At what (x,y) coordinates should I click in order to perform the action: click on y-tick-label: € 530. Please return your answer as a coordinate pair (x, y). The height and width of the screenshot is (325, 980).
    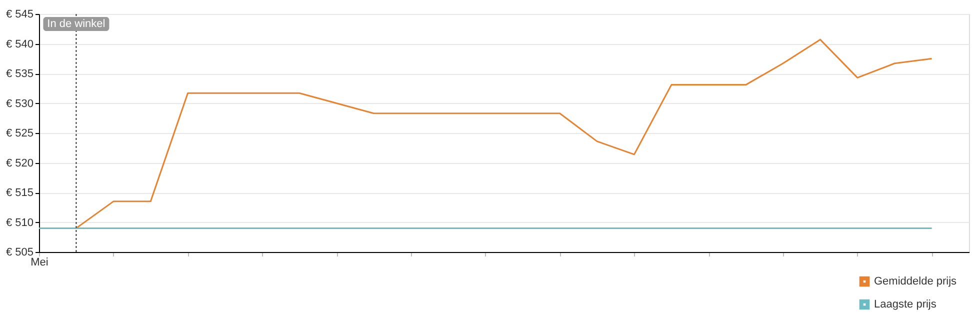
    Looking at the image, I should click on (20, 104).